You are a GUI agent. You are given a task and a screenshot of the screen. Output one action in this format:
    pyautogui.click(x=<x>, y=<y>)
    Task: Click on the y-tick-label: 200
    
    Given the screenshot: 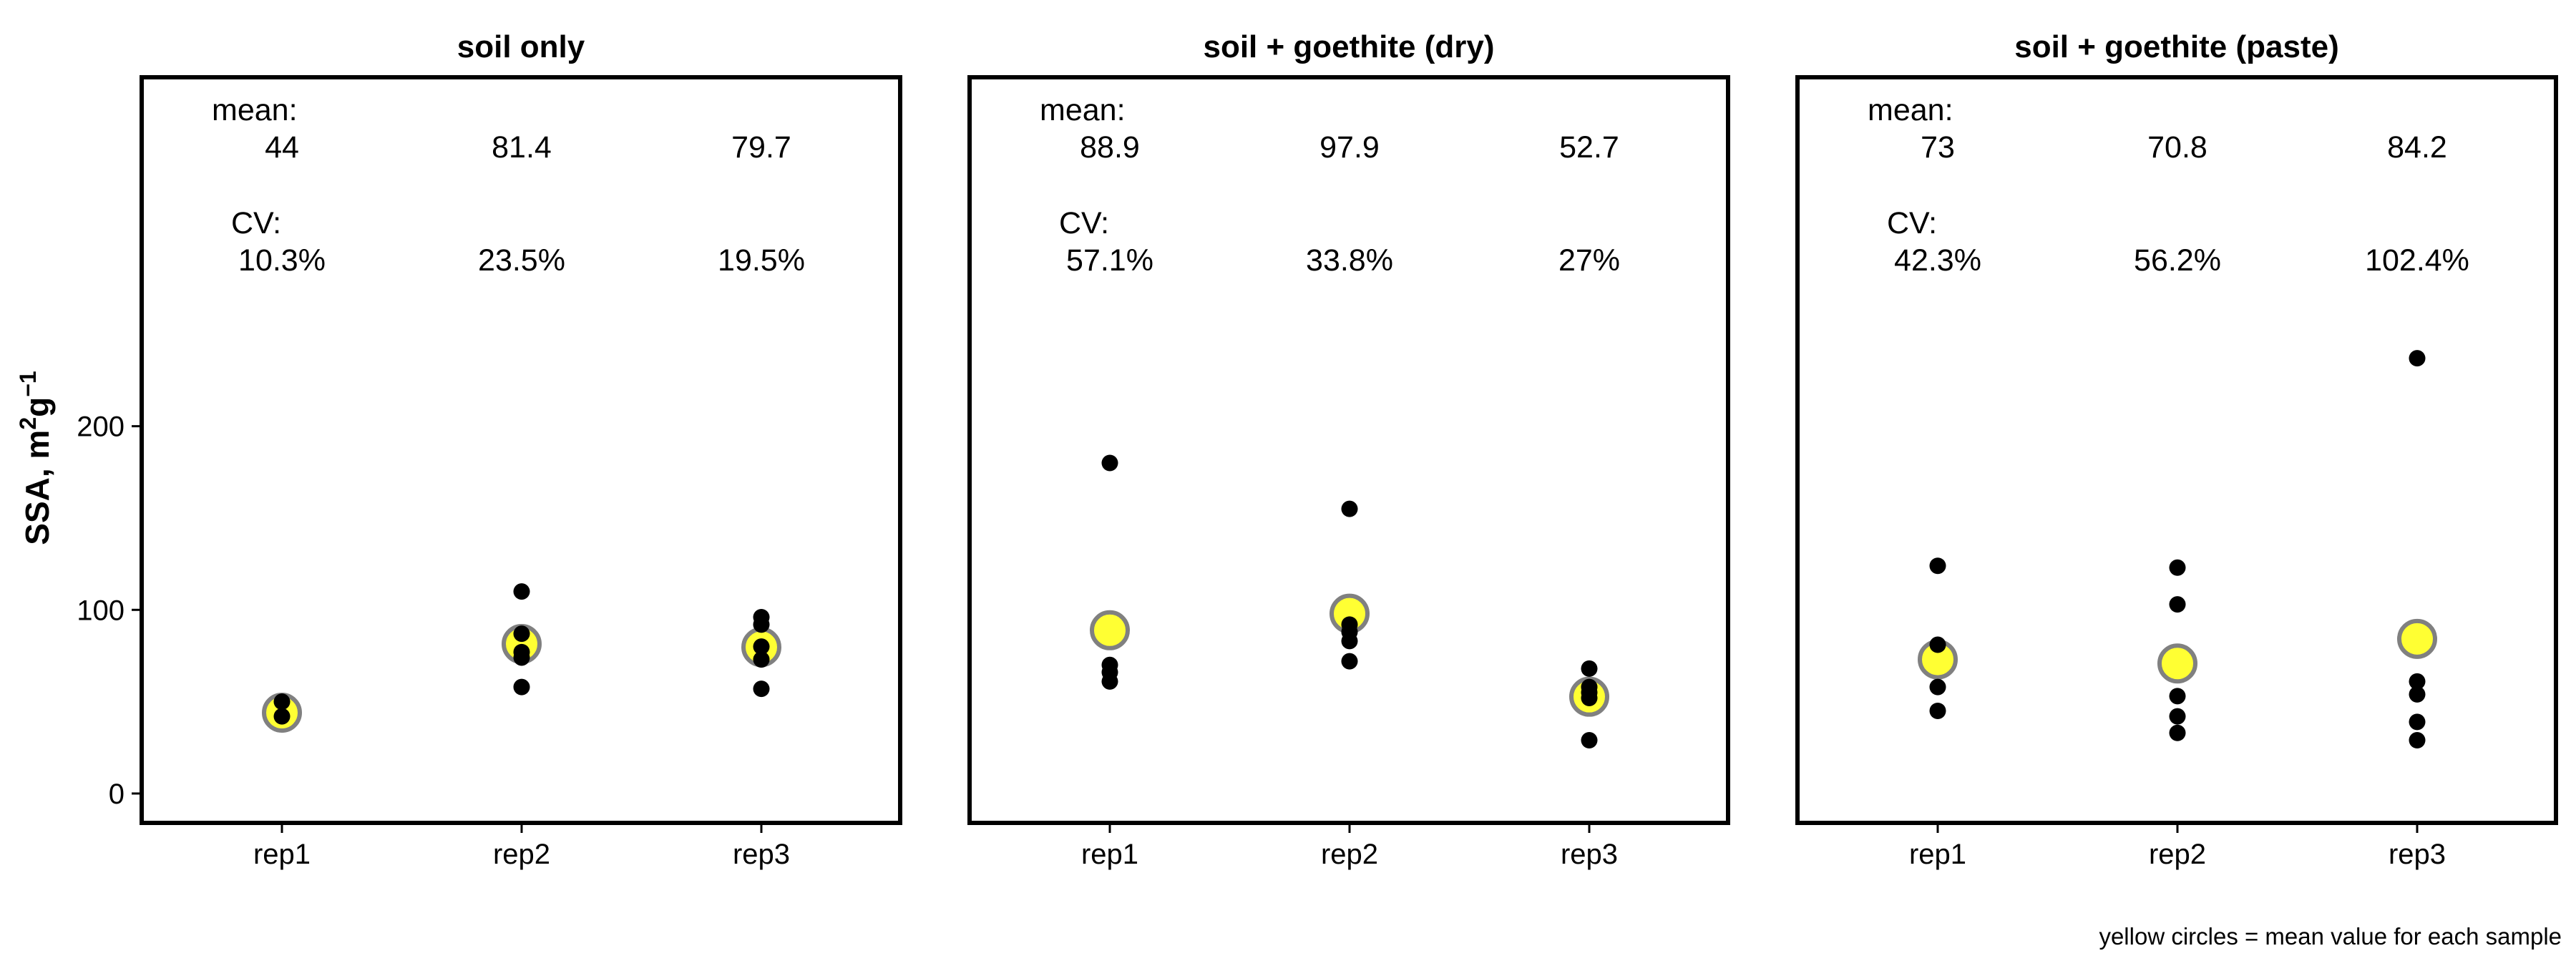 What is the action you would take?
    pyautogui.click(x=101, y=427)
    